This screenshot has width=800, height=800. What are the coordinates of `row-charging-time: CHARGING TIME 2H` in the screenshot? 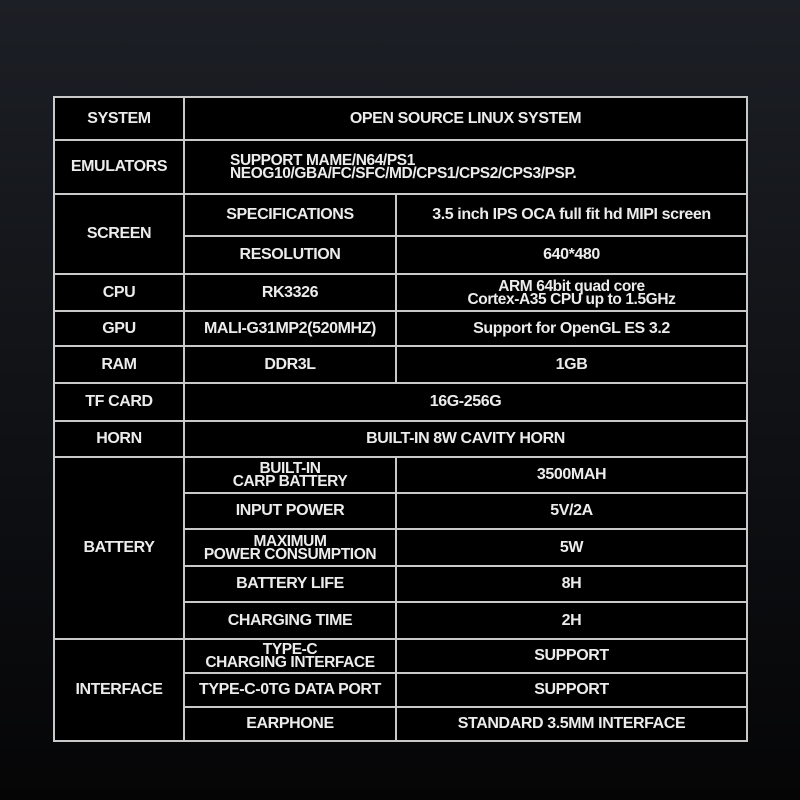 It's located at (401, 620).